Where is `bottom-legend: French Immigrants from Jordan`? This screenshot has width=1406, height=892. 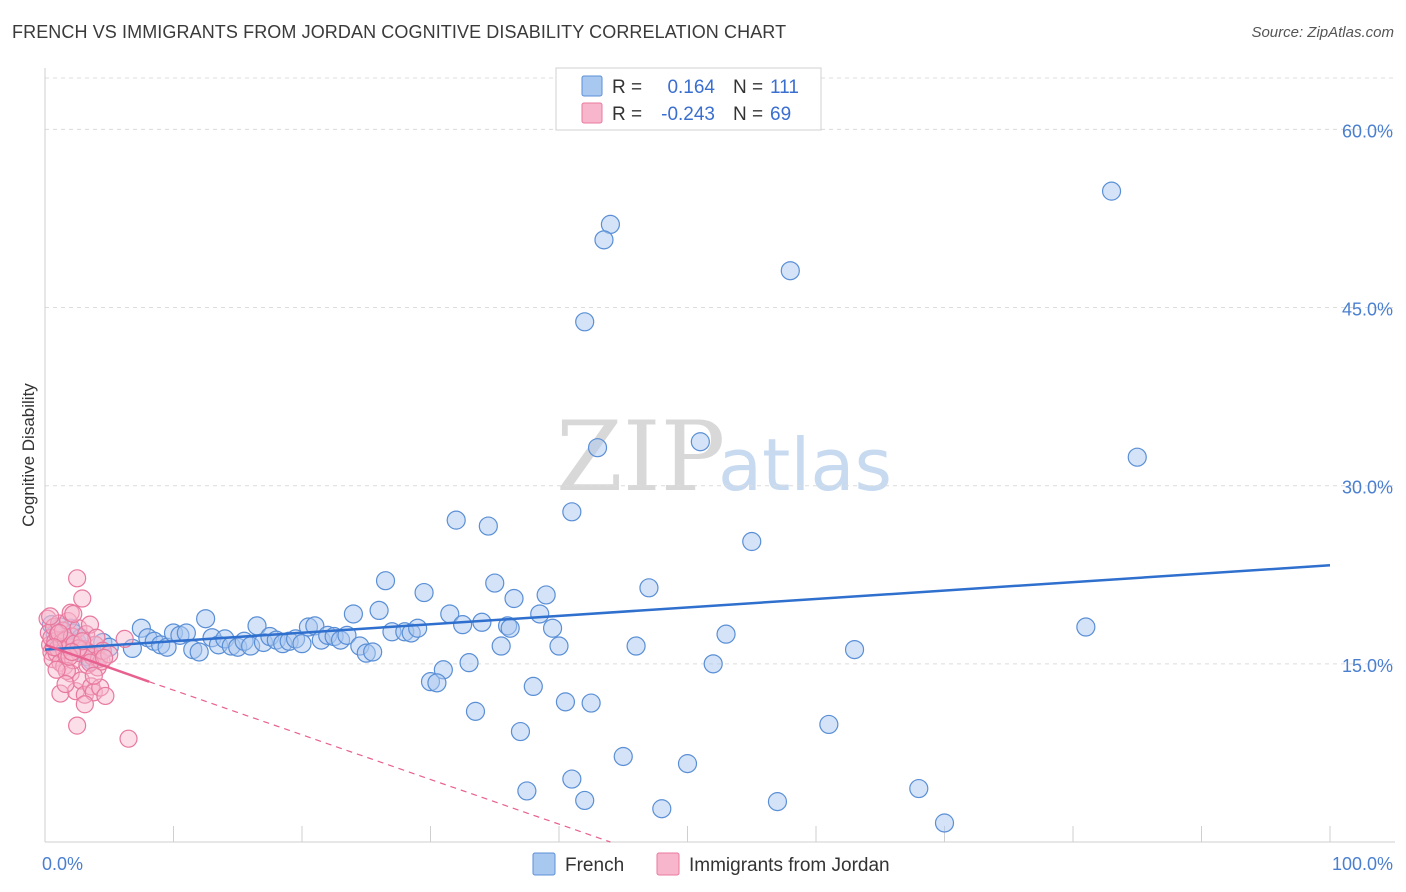 bottom-legend: French Immigrants from Jordan is located at coordinates (711, 864).